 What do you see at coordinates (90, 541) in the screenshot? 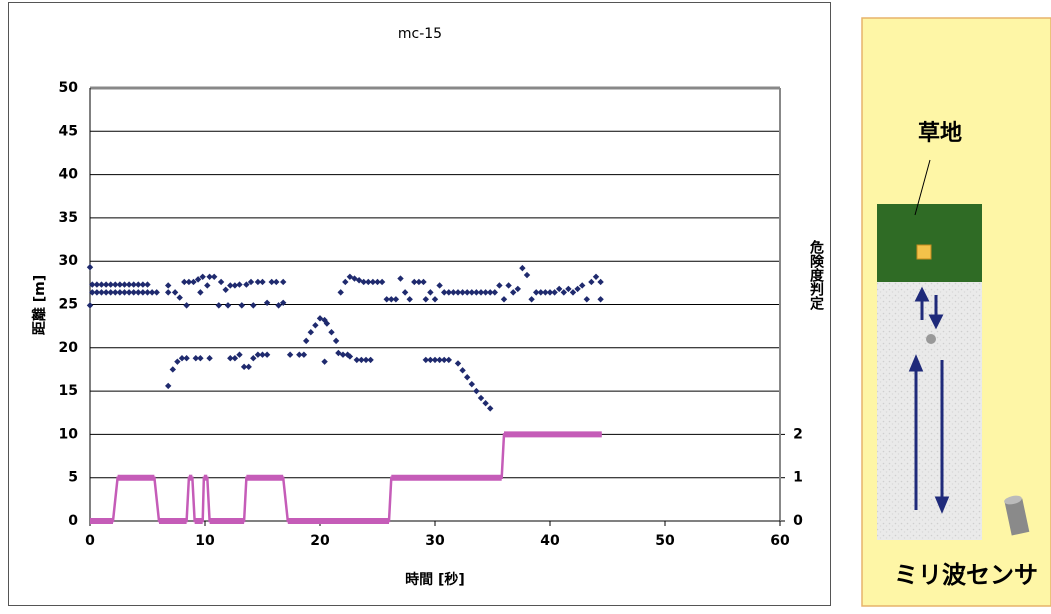
I see `x-tick-label: 0` at bounding box center [90, 541].